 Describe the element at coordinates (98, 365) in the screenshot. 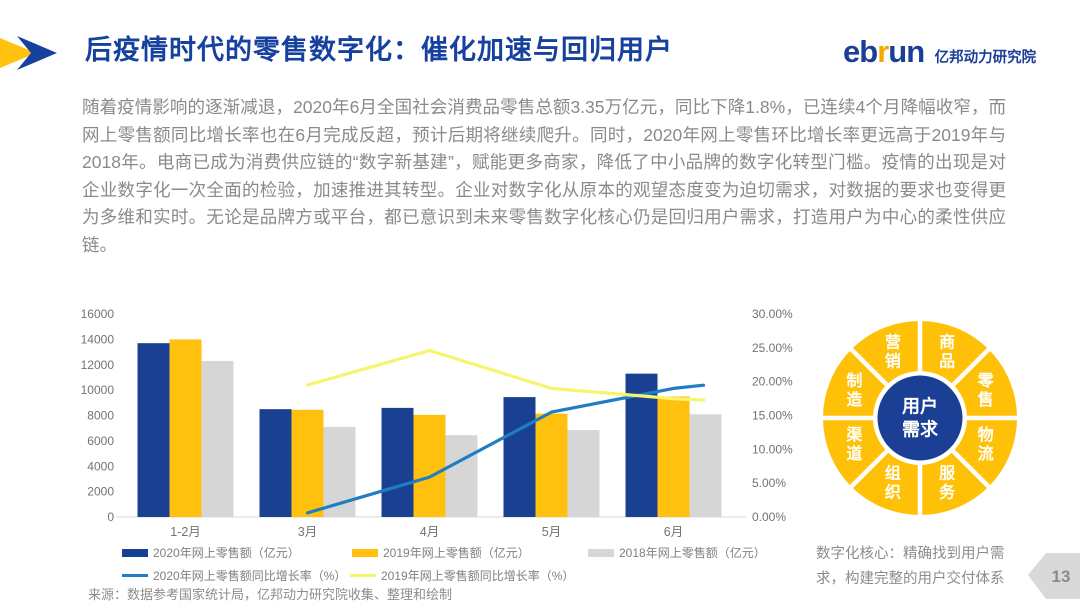

I see `left-axis-tick-label: 12000` at that location.